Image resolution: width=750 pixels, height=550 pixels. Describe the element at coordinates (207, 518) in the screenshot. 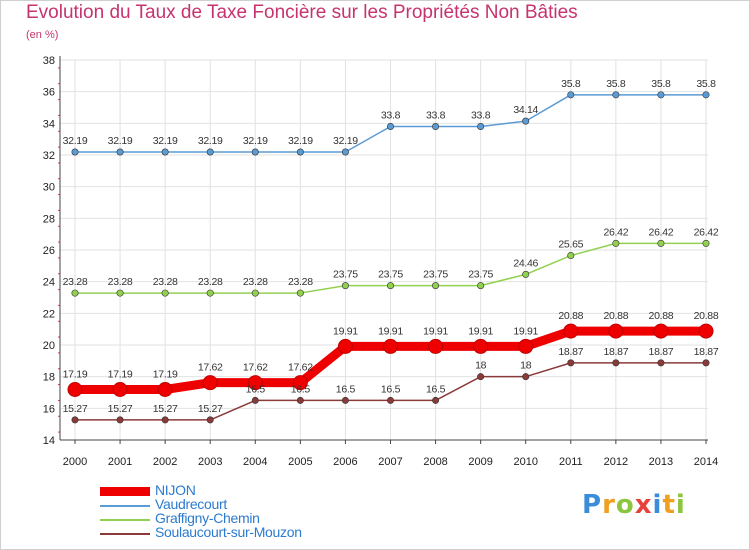

I see `legend-label: Graffigny-Chemin` at that location.